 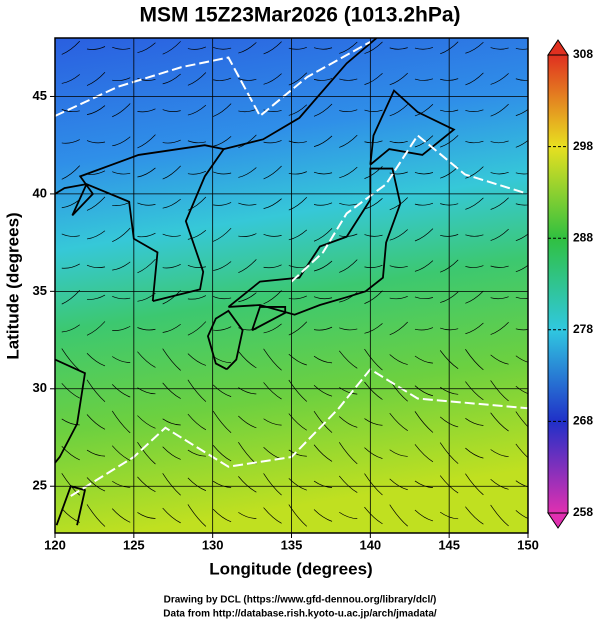 I want to click on colorbar-tick-label: 268, so click(x=583, y=421).